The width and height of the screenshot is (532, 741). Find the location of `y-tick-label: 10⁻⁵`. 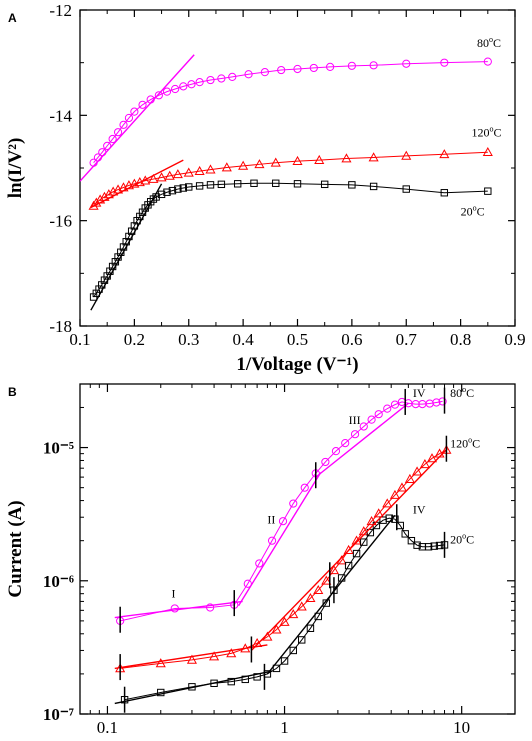

y-tick-label: 10⁻⁵ is located at coordinates (58, 448).